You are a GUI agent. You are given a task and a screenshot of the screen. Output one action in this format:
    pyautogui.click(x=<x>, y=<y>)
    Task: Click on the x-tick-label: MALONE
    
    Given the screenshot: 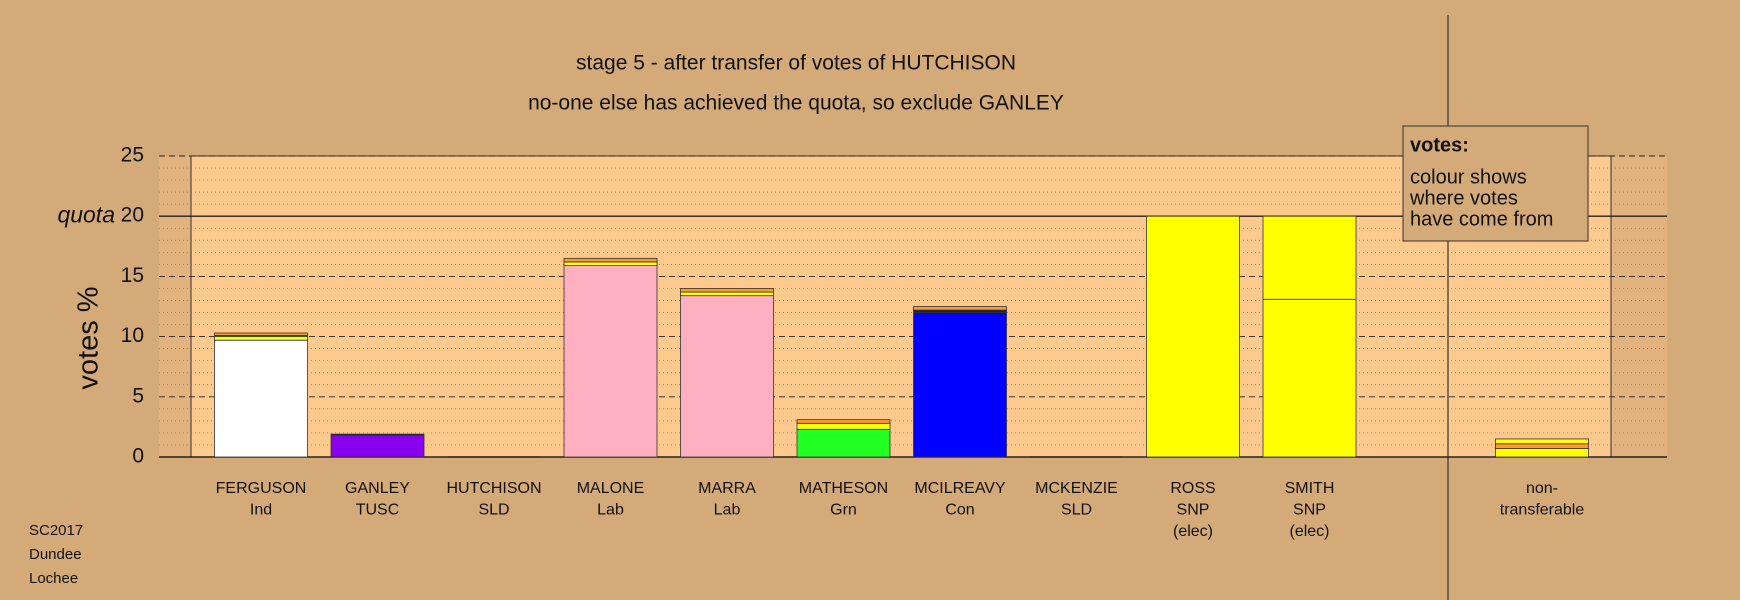 What is the action you would take?
    pyautogui.click(x=611, y=488)
    